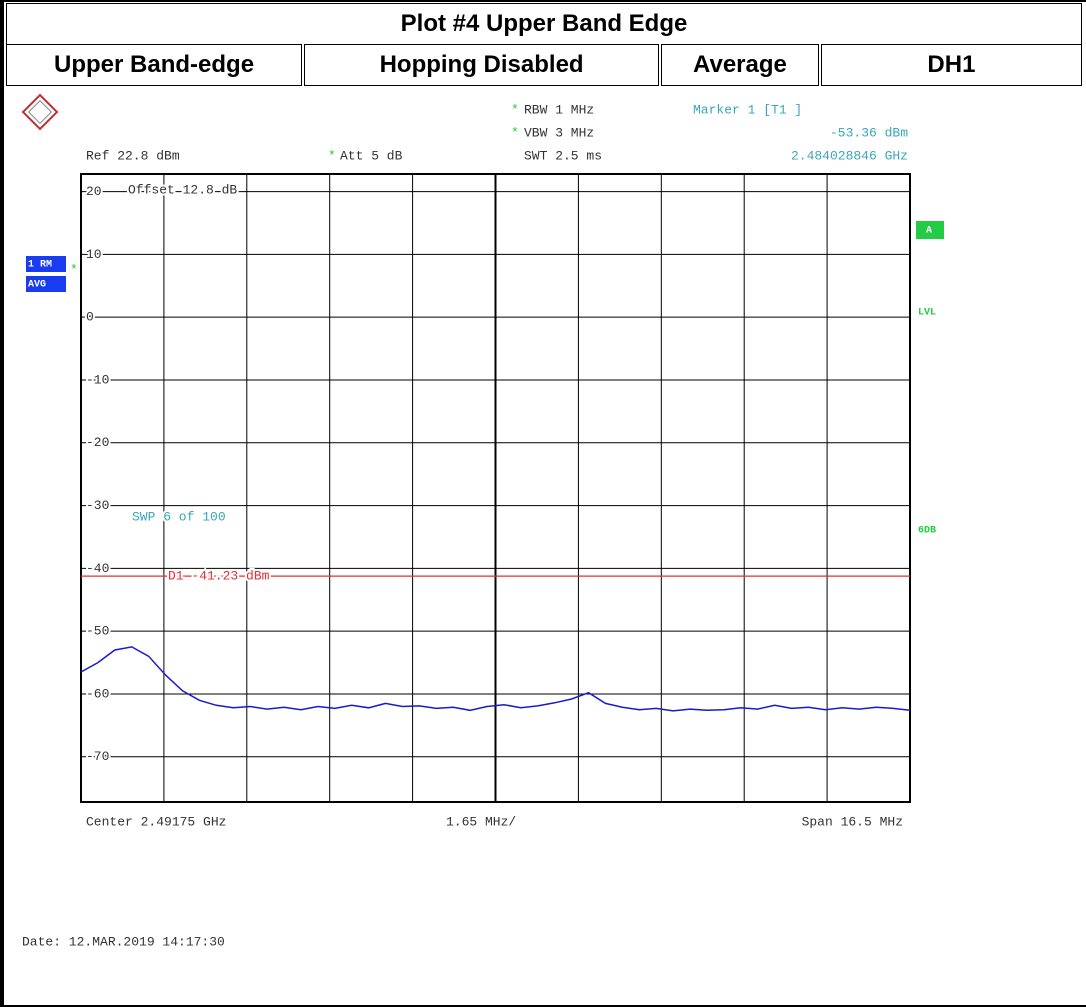  I want to click on y-tick-label: -40, so click(97, 568).